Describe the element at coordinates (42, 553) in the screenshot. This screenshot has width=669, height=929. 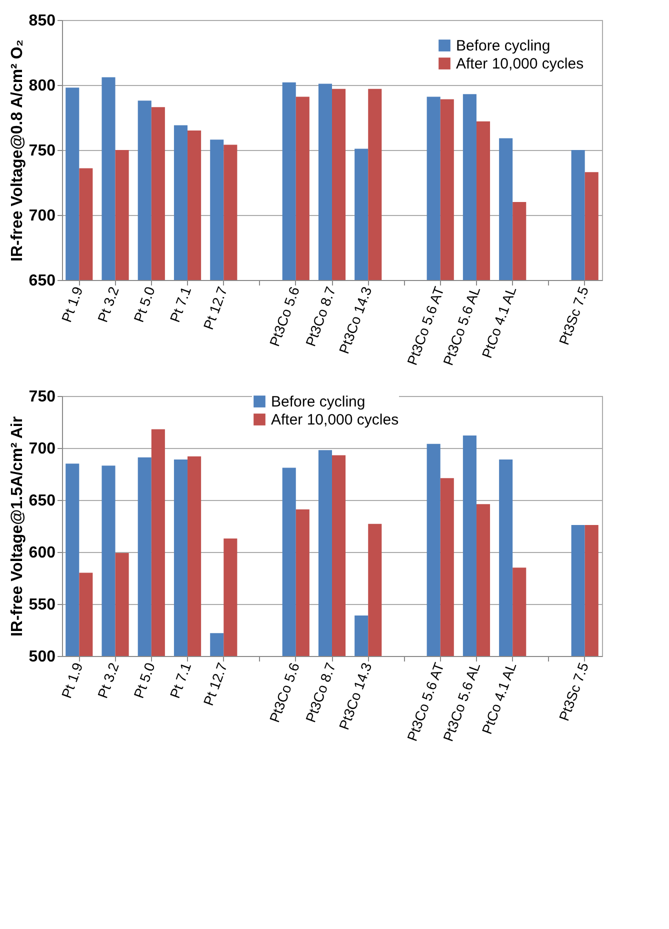
I see `y-tick-label: 600` at that location.